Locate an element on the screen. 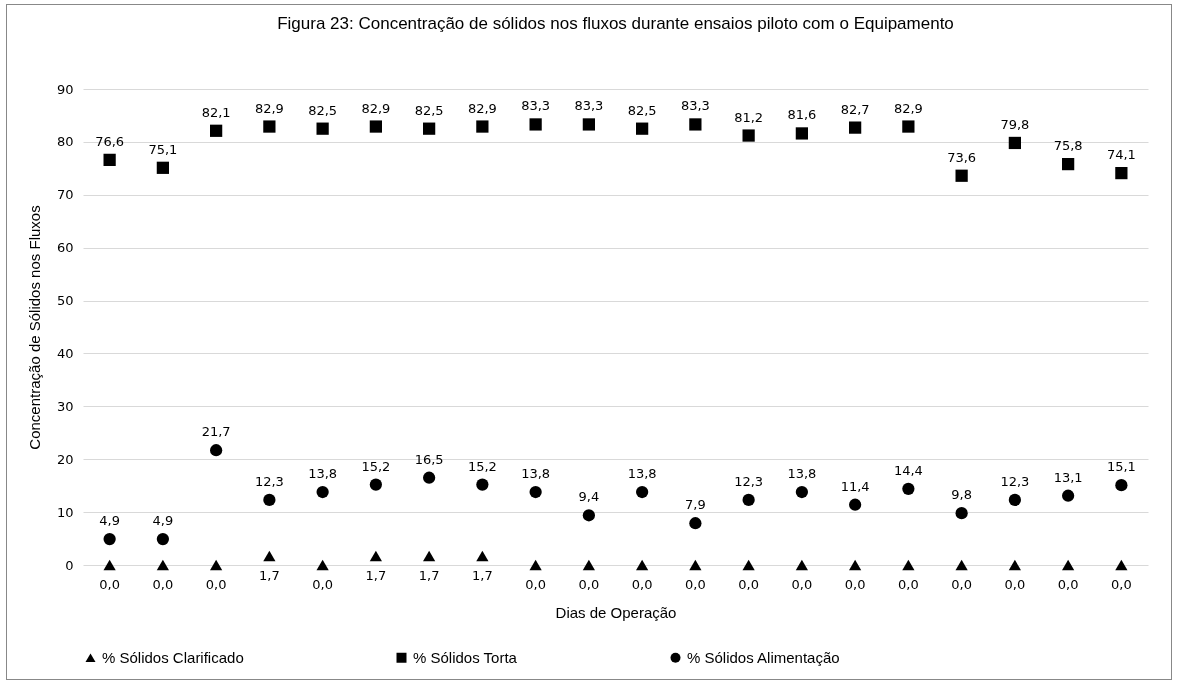 The width and height of the screenshot is (1181, 686). data-label: 12,3 is located at coordinates (269, 481).